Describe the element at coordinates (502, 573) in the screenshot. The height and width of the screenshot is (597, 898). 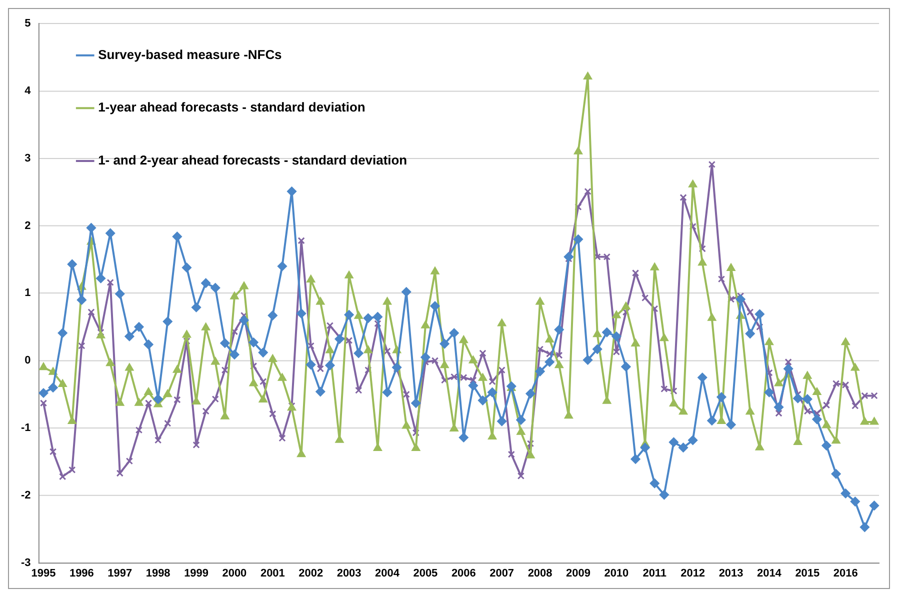
I see `x-tick-label: 2007` at that location.